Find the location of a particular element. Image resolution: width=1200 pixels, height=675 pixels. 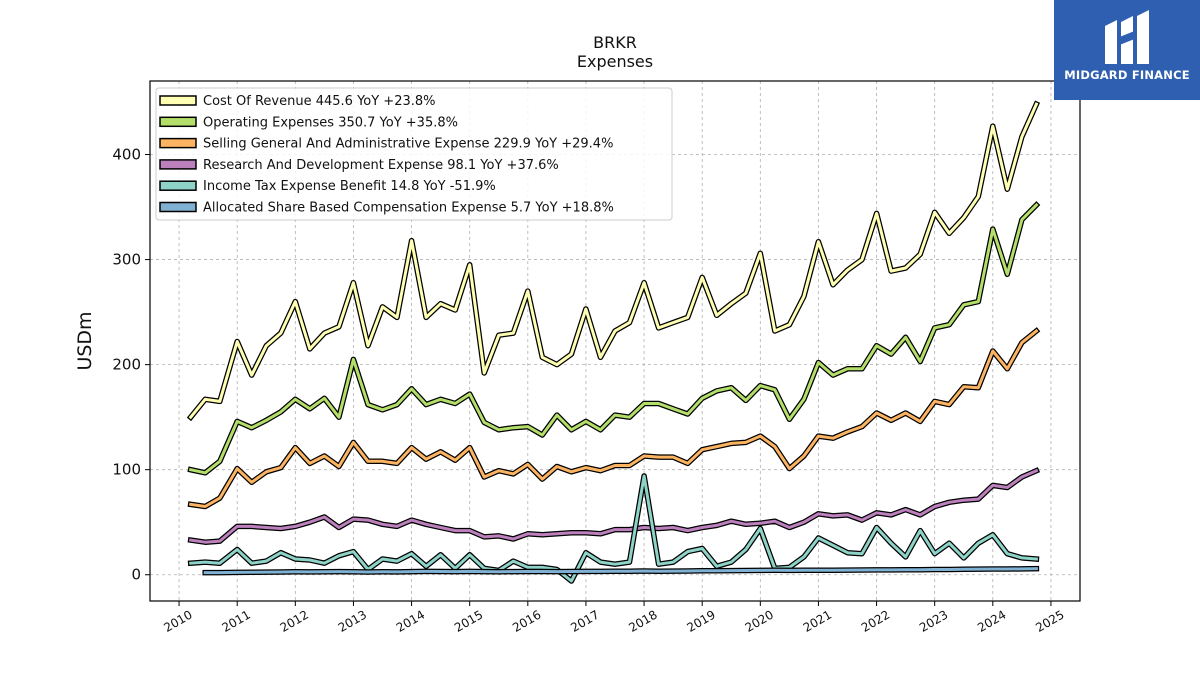

brand-logo: MIDGARD FINANCE is located at coordinates (1127, 50).